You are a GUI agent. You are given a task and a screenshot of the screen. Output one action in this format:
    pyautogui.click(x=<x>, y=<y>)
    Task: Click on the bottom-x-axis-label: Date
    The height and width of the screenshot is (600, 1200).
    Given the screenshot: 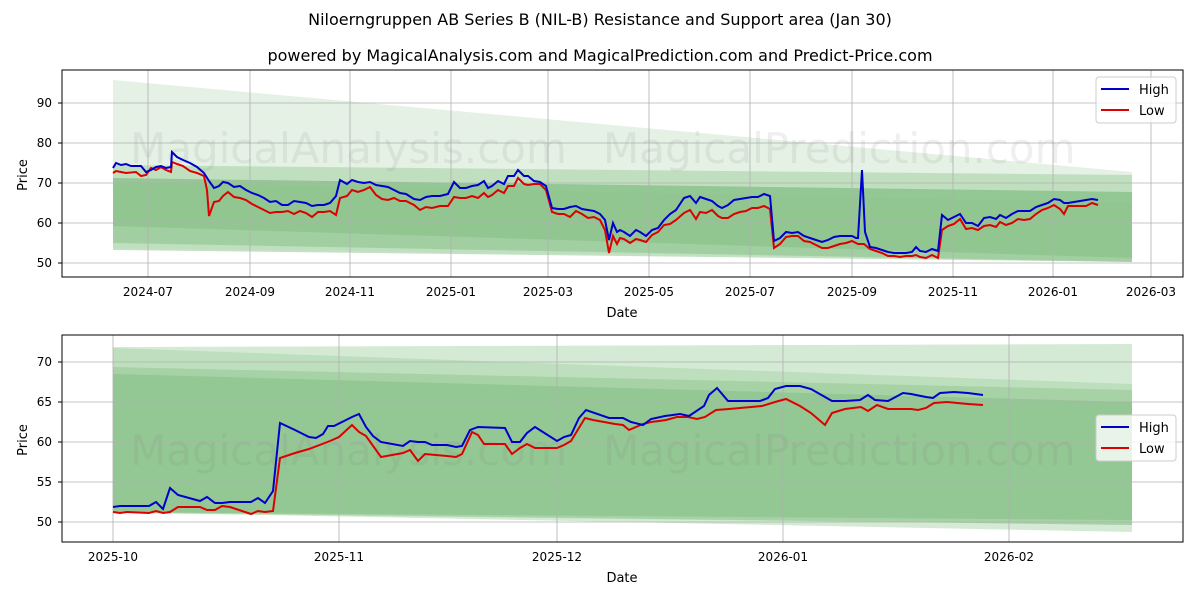 What is the action you would take?
    pyautogui.click(x=621, y=578)
    